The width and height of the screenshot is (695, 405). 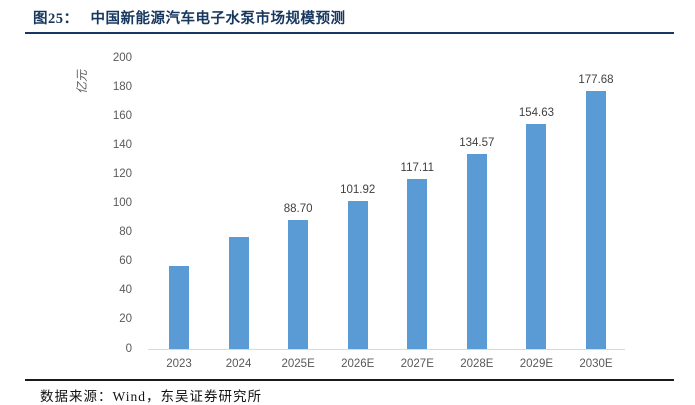 What do you see at coordinates (536, 236) in the screenshot?
I see `bar-2029E` at bounding box center [536, 236].